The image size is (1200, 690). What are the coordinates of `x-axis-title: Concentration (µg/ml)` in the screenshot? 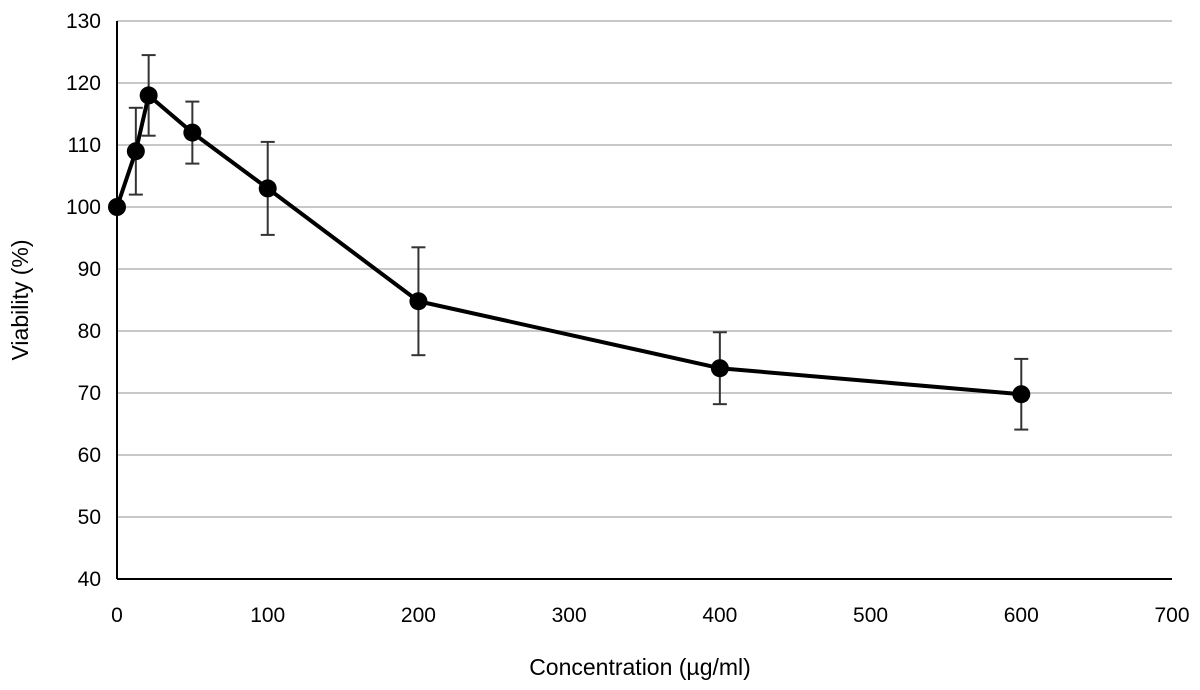 It's located at (640, 667).